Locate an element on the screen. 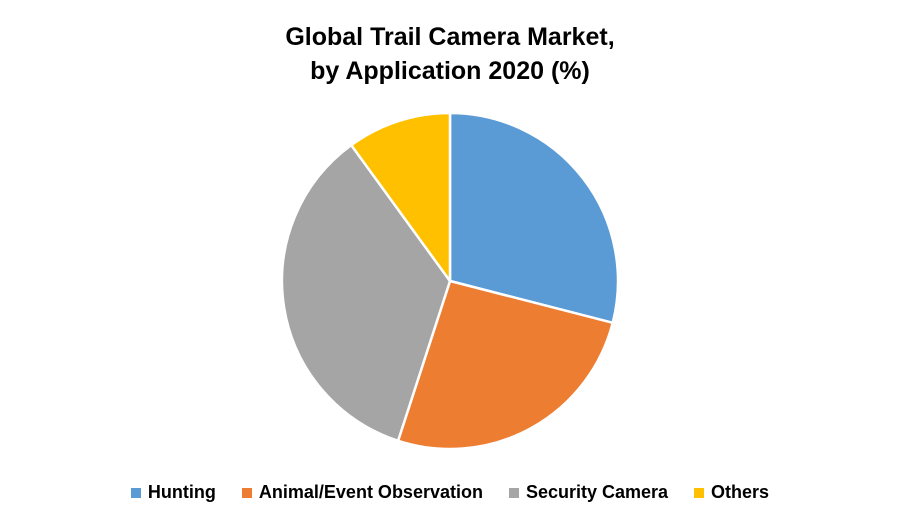 The width and height of the screenshot is (900, 525). chart-title-line-2: by Application 2020 (%) is located at coordinates (450, 71).